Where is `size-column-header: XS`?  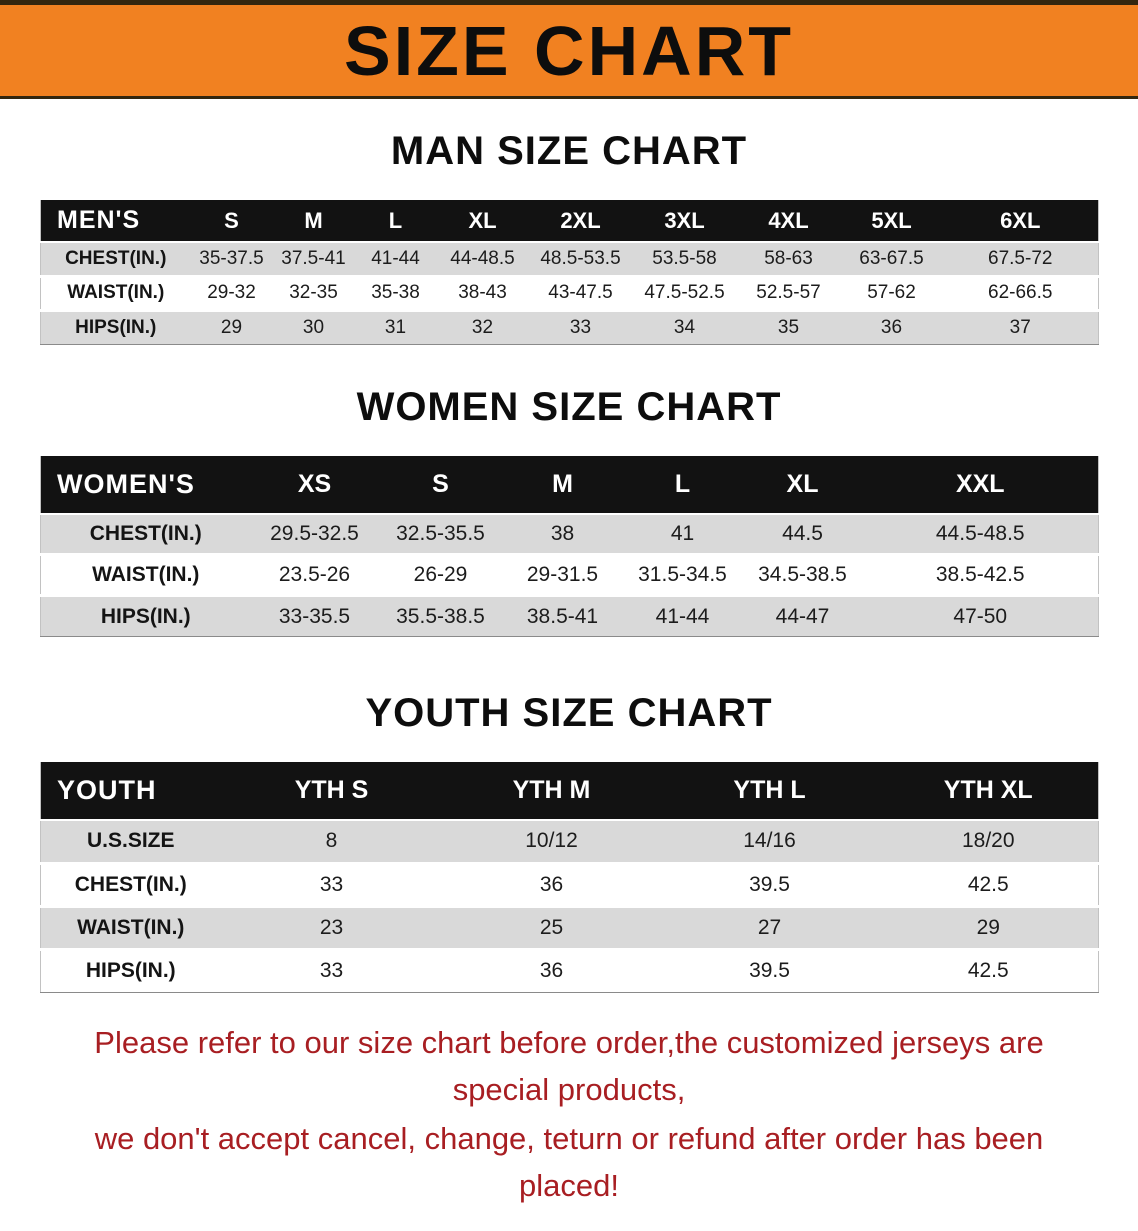 size-column-header: XS is located at coordinates (314, 484).